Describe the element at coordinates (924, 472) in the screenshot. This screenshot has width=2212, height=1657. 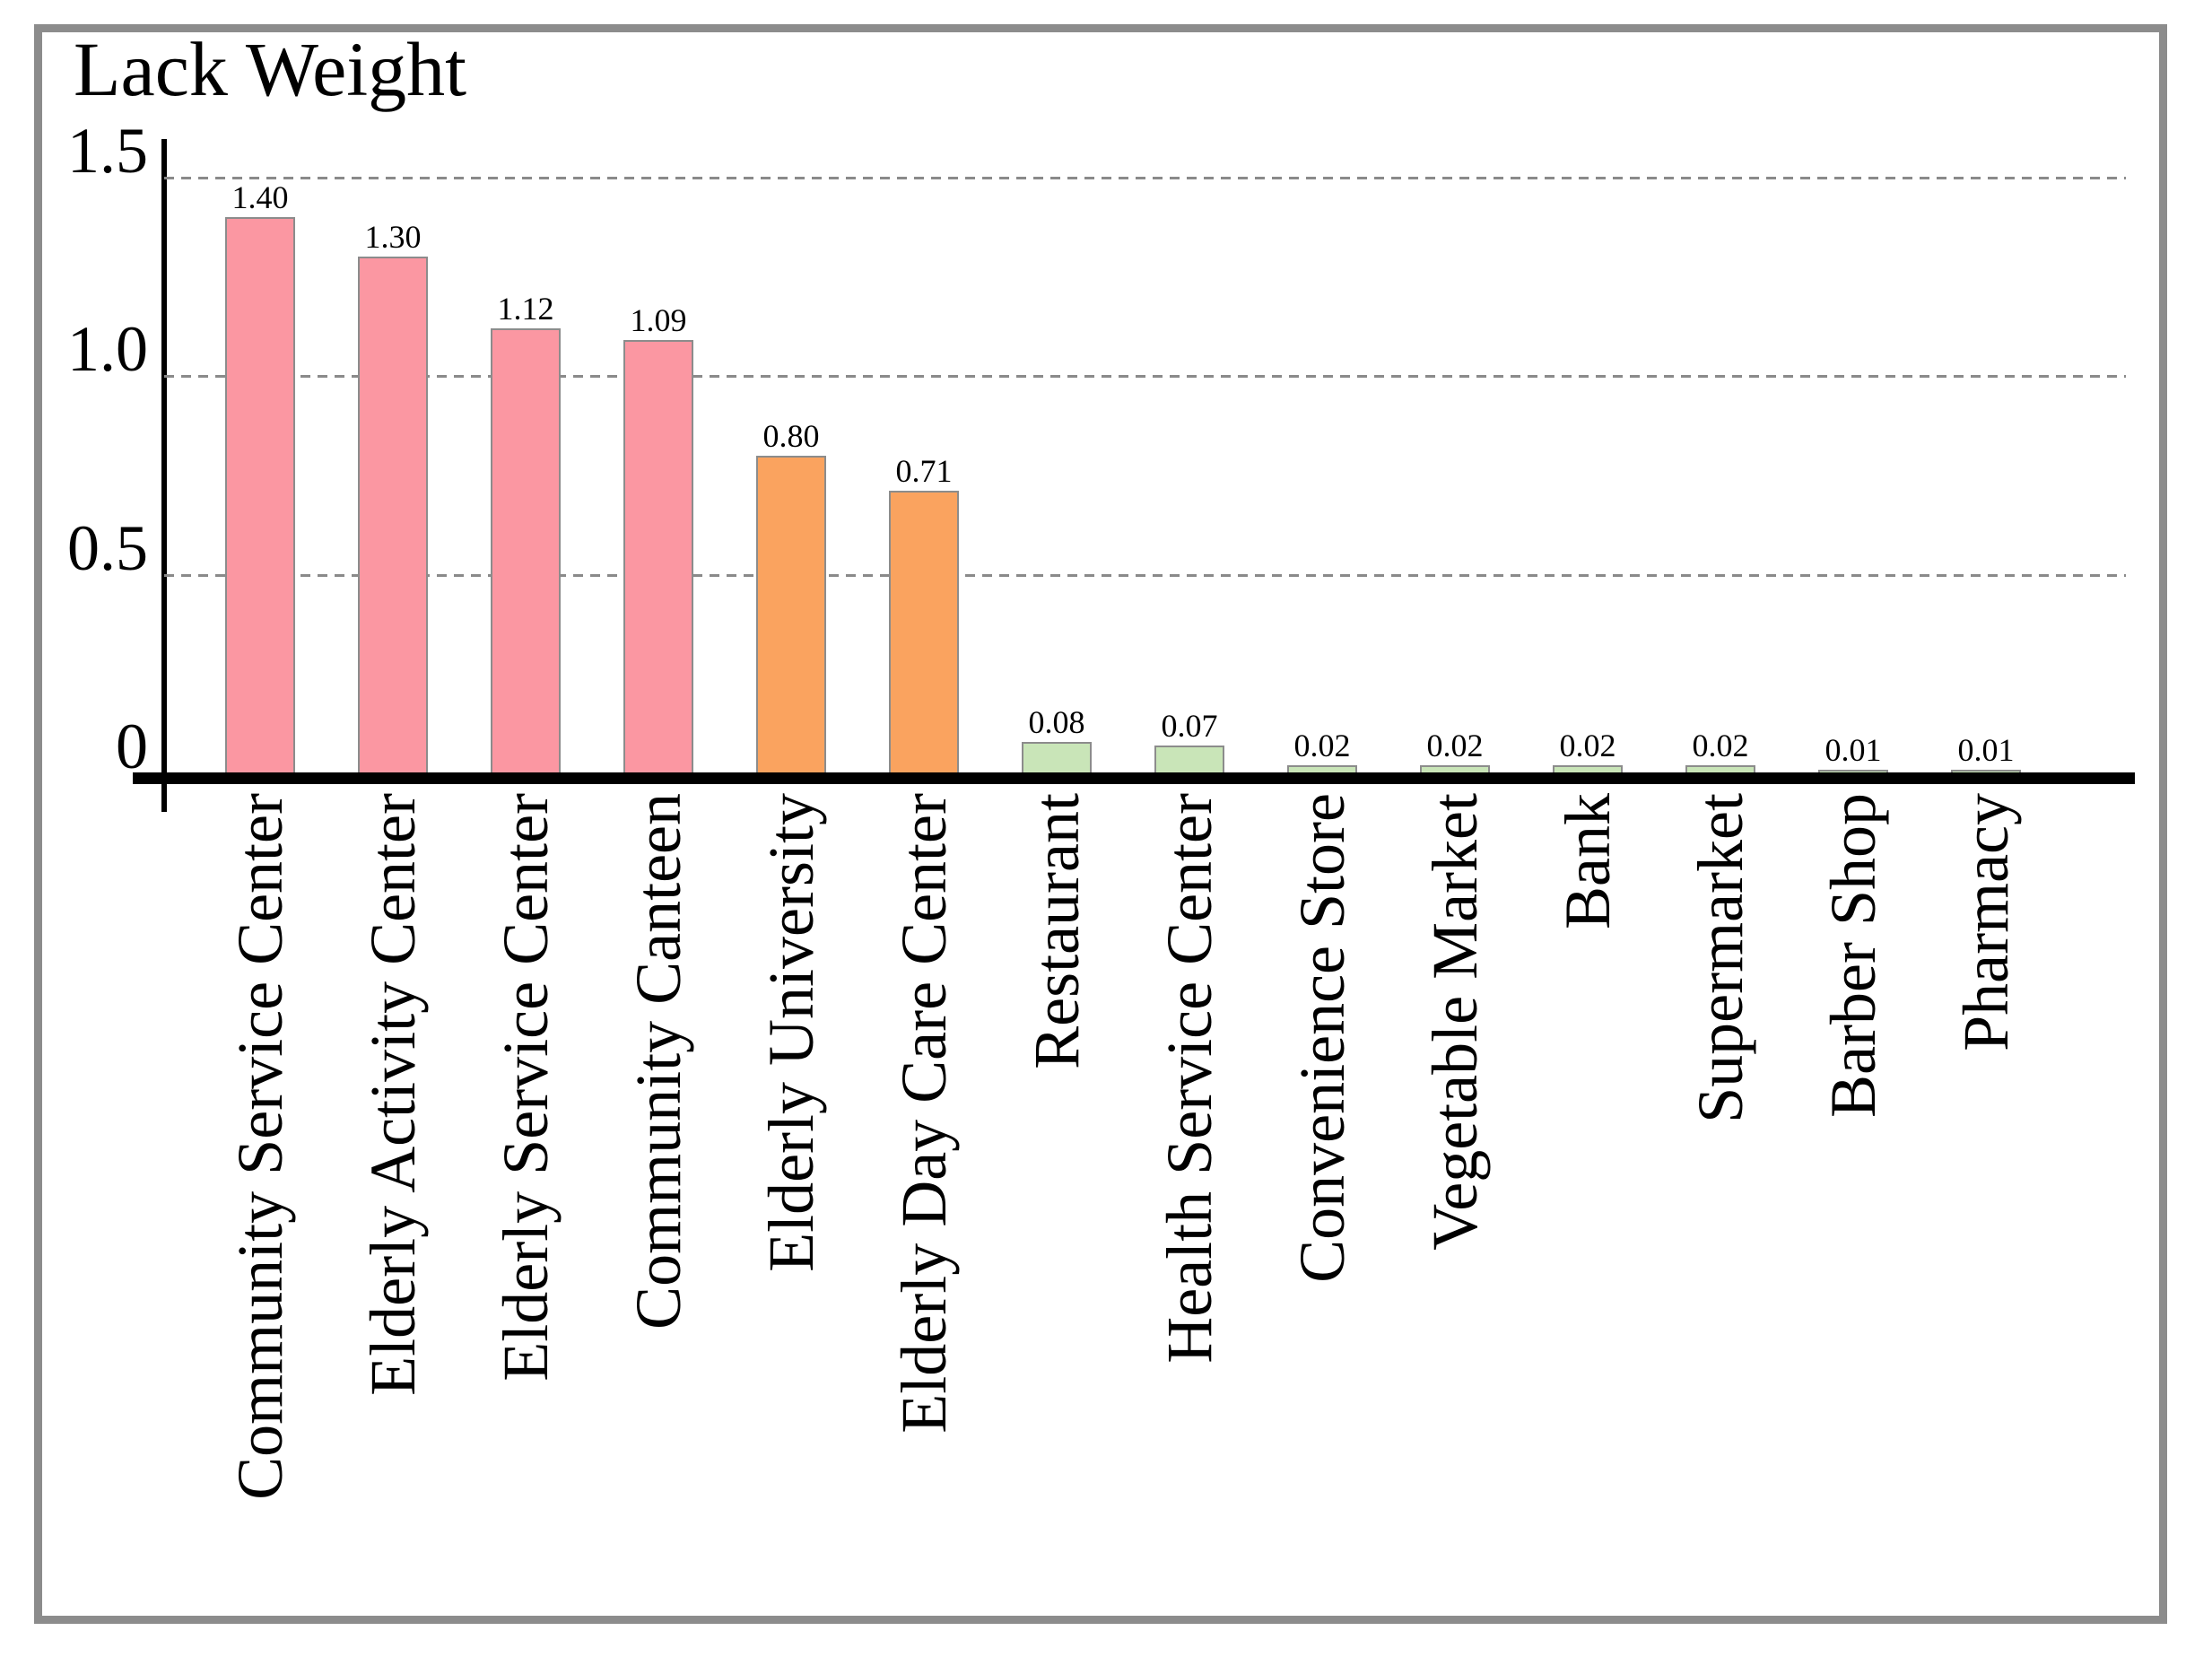
I see `bar-value-label: 0.71` at that location.